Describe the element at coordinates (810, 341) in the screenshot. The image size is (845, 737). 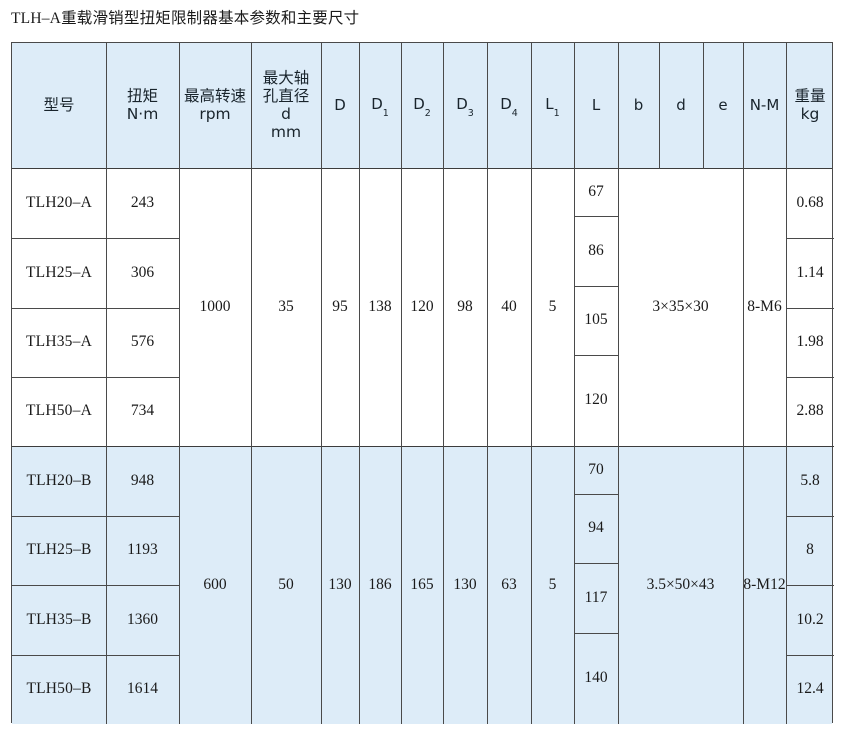
I see `series-a-row-2-weight: 1.98` at that location.